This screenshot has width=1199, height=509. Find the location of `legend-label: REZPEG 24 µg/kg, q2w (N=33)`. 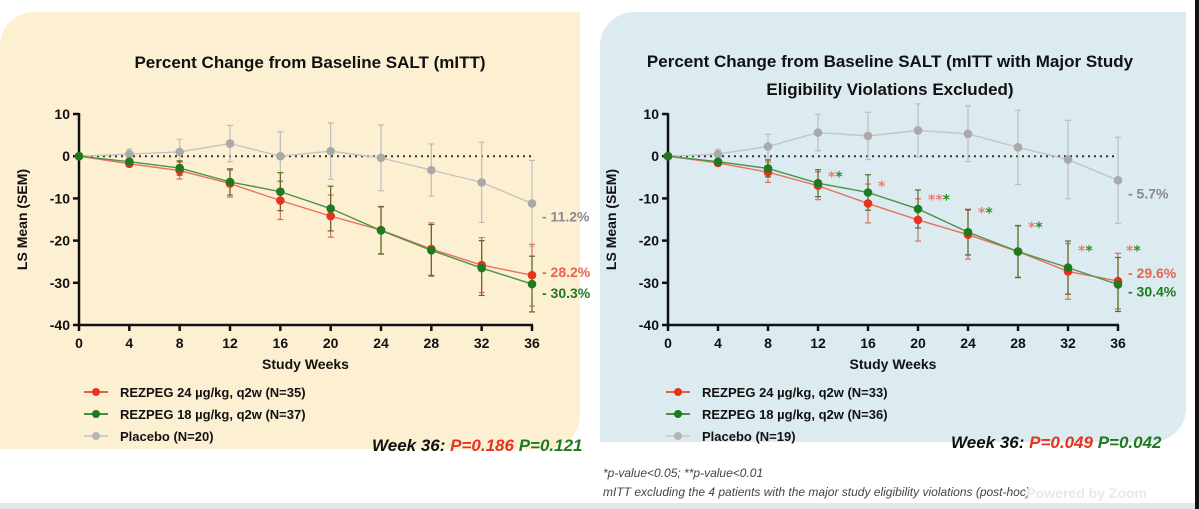

legend-label: REZPEG 24 µg/kg, q2w (N=33) is located at coordinates (795, 392).